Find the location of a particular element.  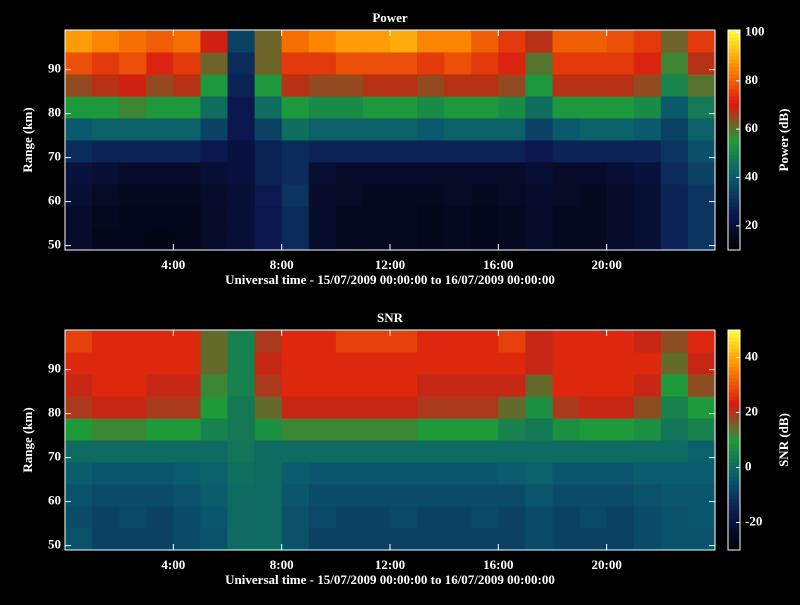

colorbar-tick-label: 80 is located at coordinates (751, 79).